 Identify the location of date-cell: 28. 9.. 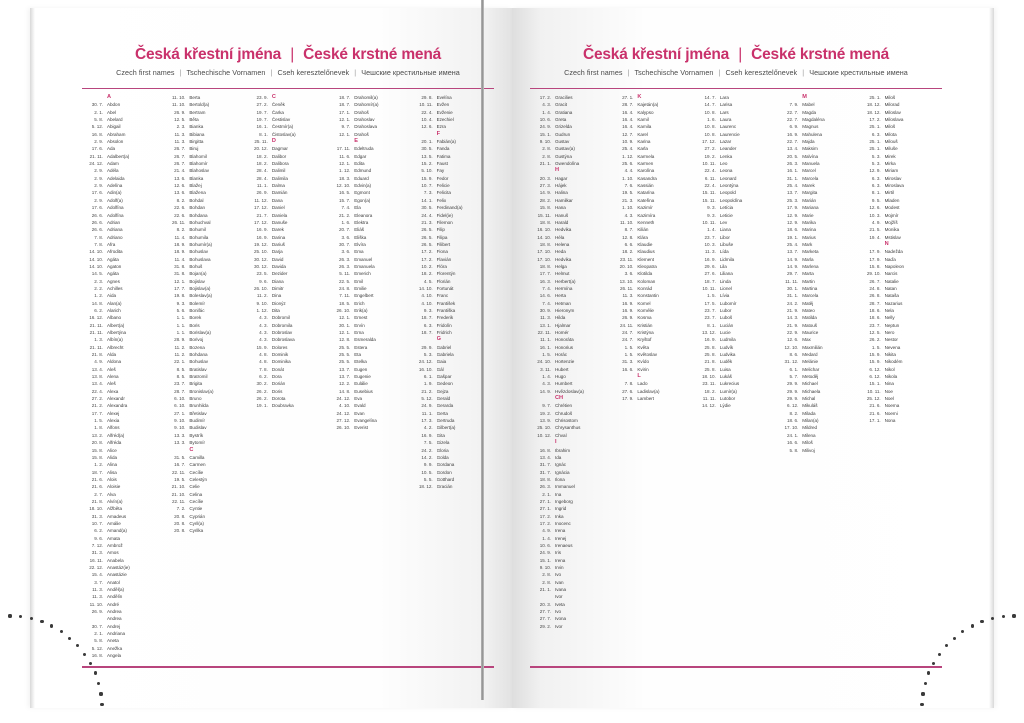
(180, 340).